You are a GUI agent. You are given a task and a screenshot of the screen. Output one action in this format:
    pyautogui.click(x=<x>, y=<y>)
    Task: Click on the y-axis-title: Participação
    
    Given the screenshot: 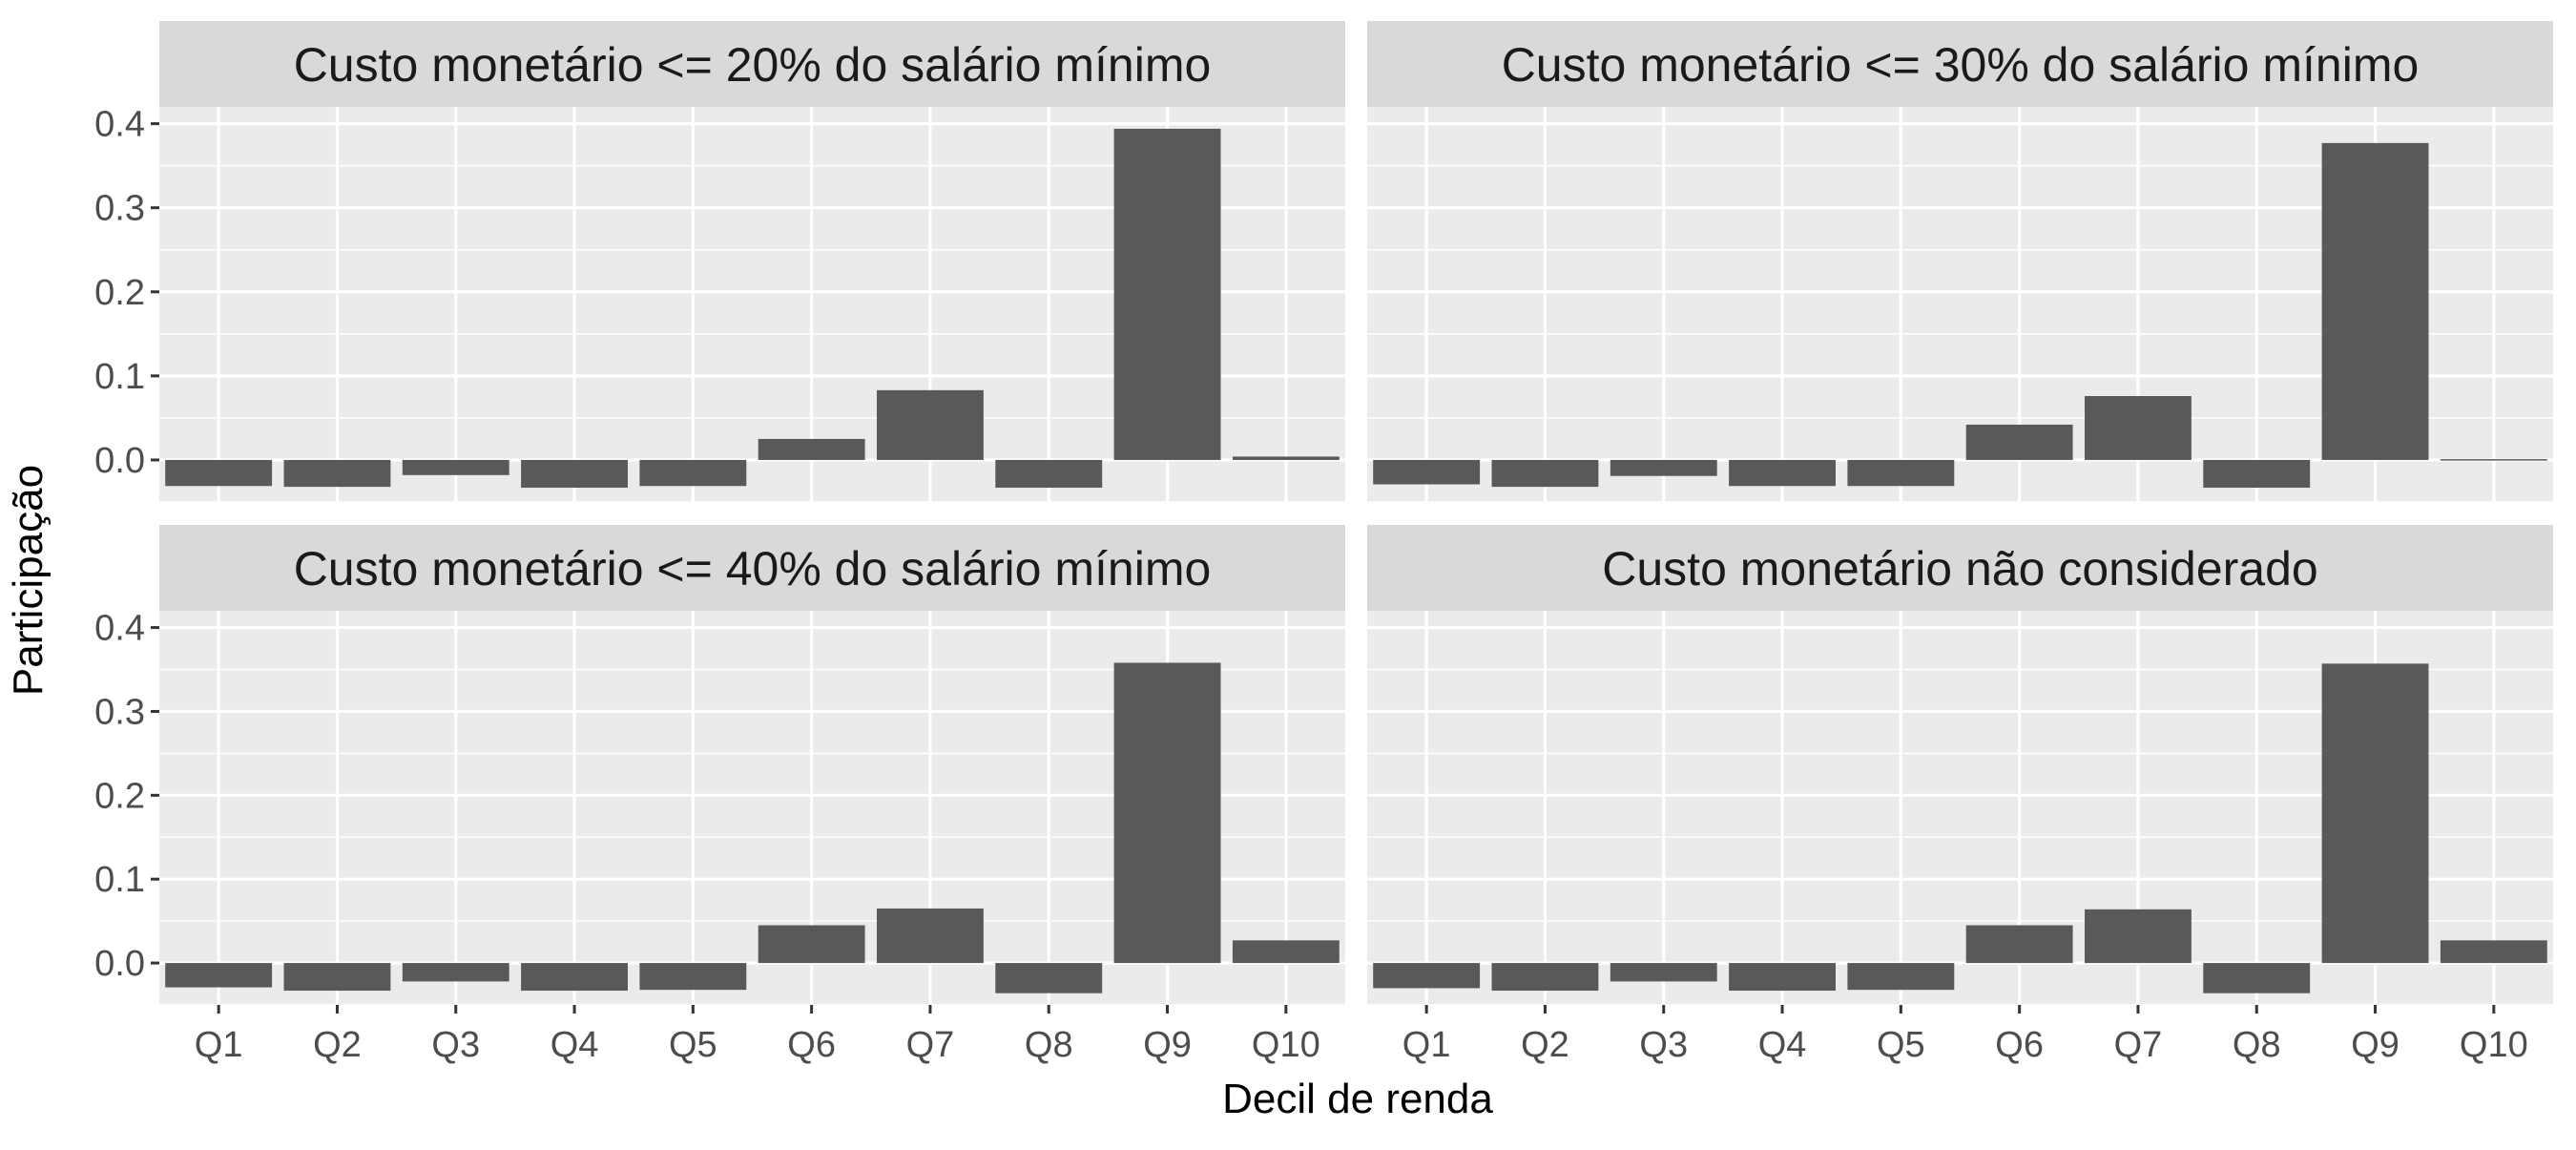 What is the action you would take?
    pyautogui.click(x=28, y=580)
    